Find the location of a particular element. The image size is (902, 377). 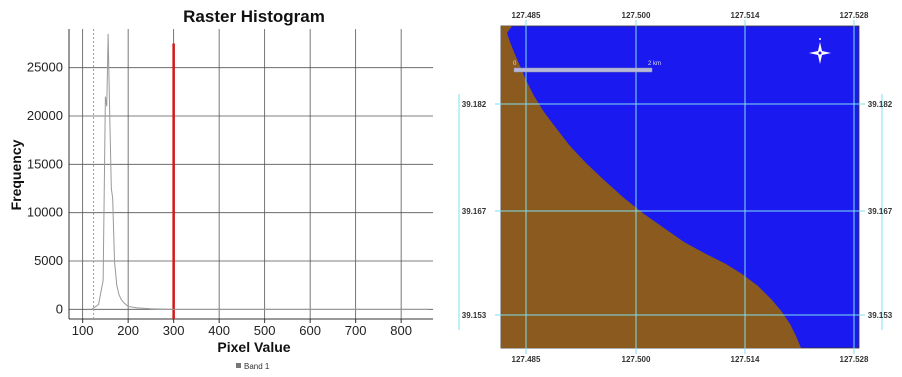

x-axis-label: Pixel Value is located at coordinates (253, 347).